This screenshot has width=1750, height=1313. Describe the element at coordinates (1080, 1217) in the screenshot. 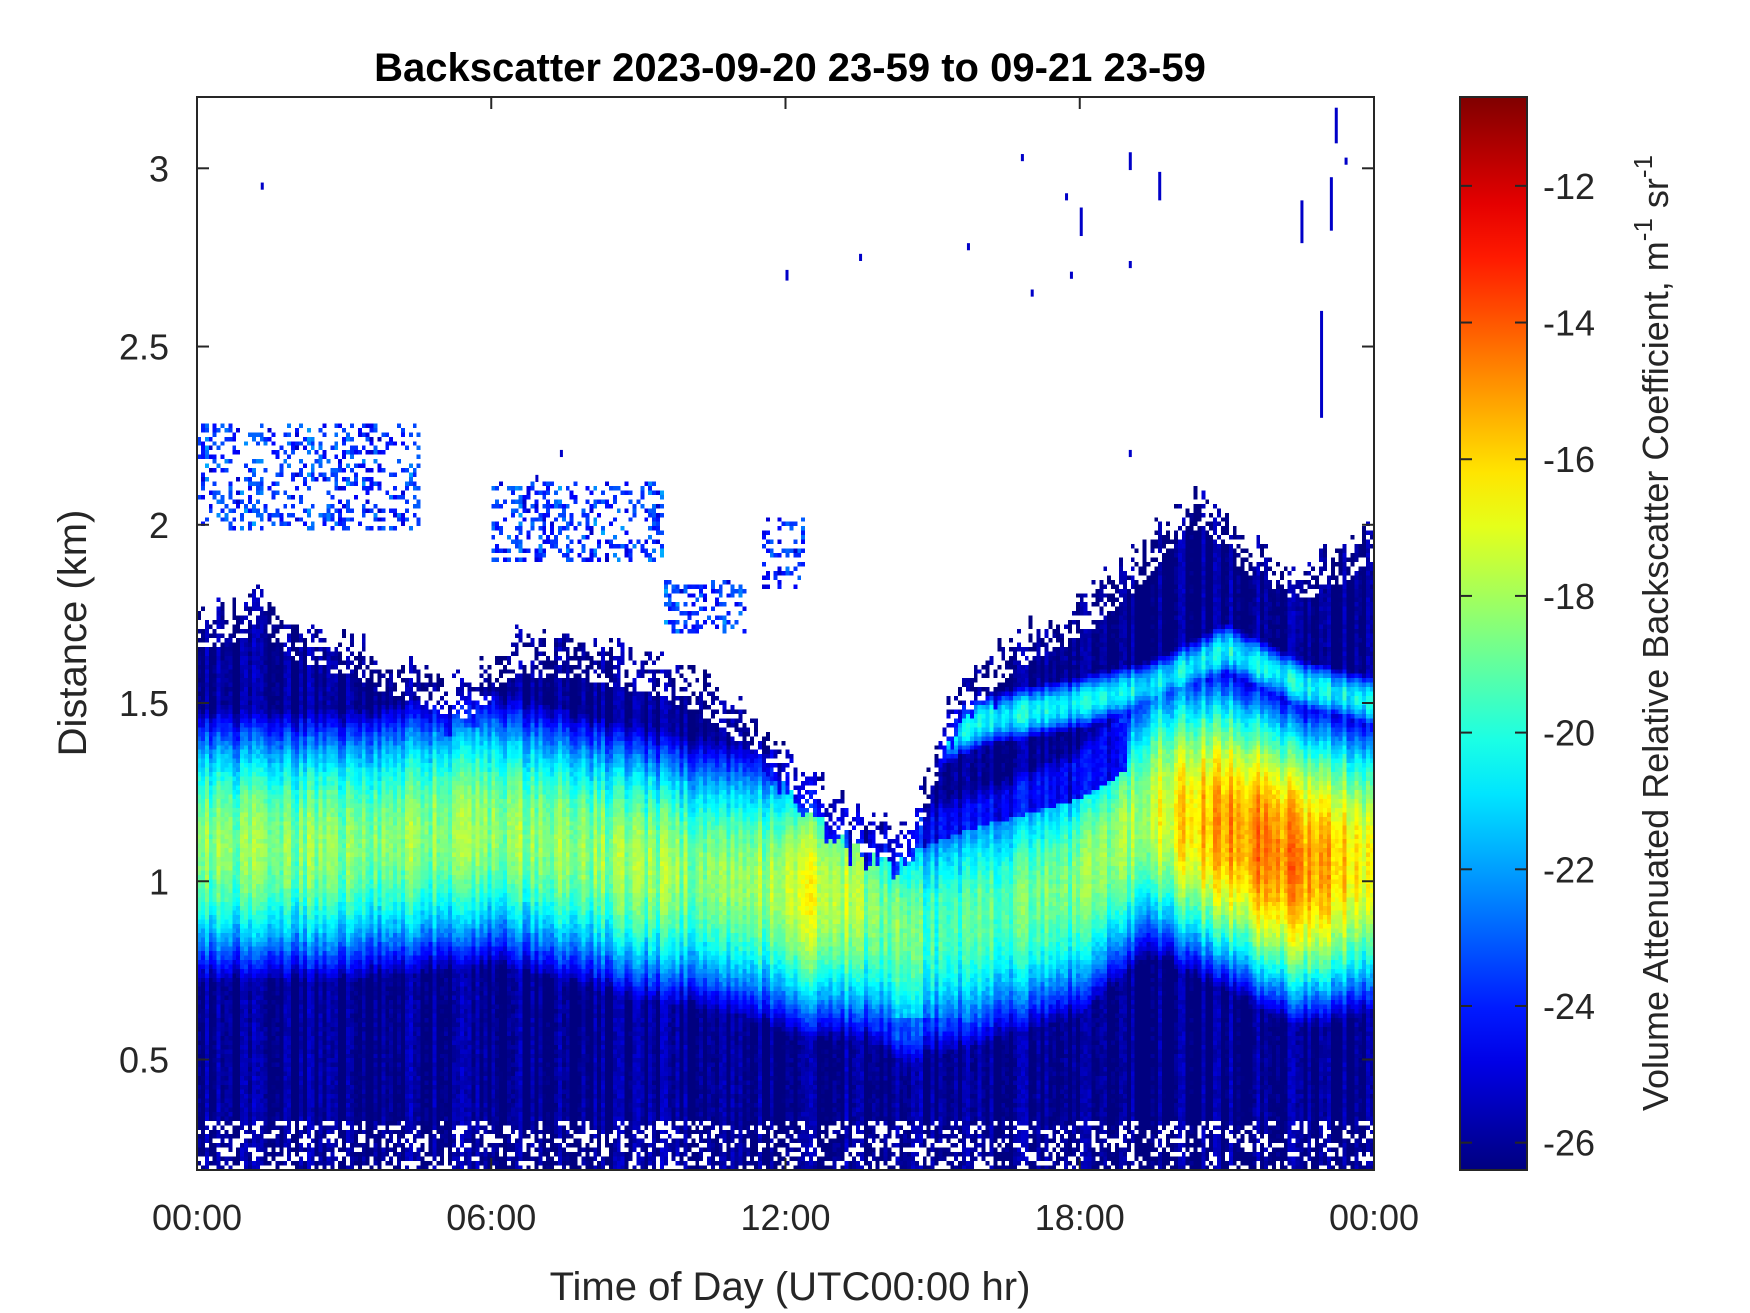

I see `x-tick-label: 18:00` at that location.